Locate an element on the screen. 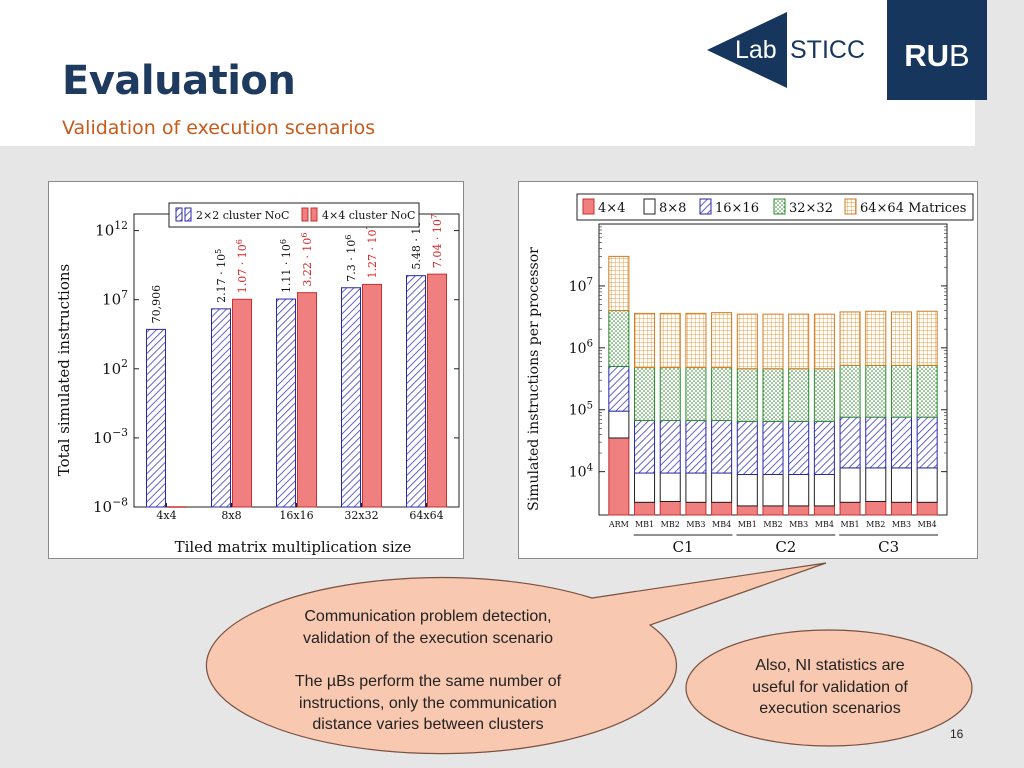 The image size is (1024, 768). data-label: 2.17 · 105 is located at coordinates (221, 276).